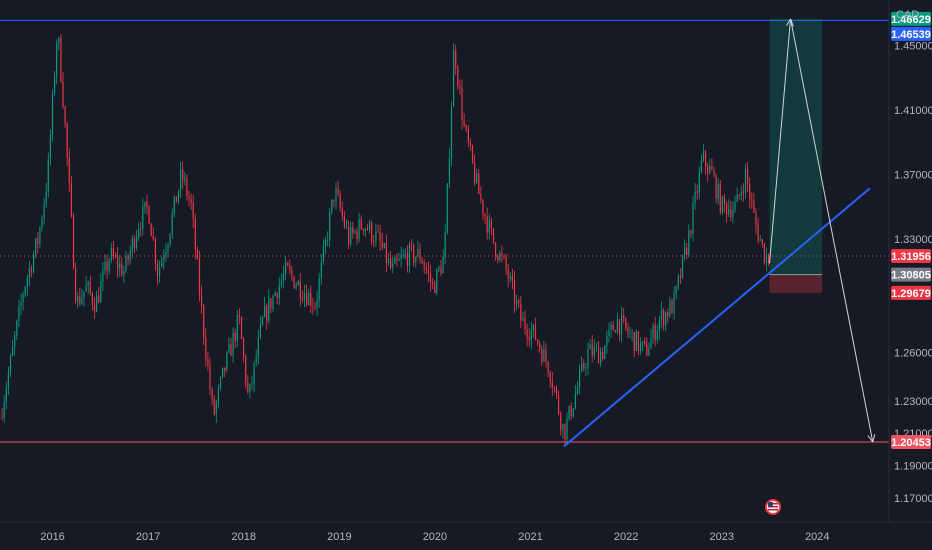  Describe the element at coordinates (913, 499) in the screenshot. I see `y-tick-label: 1.17000` at that location.